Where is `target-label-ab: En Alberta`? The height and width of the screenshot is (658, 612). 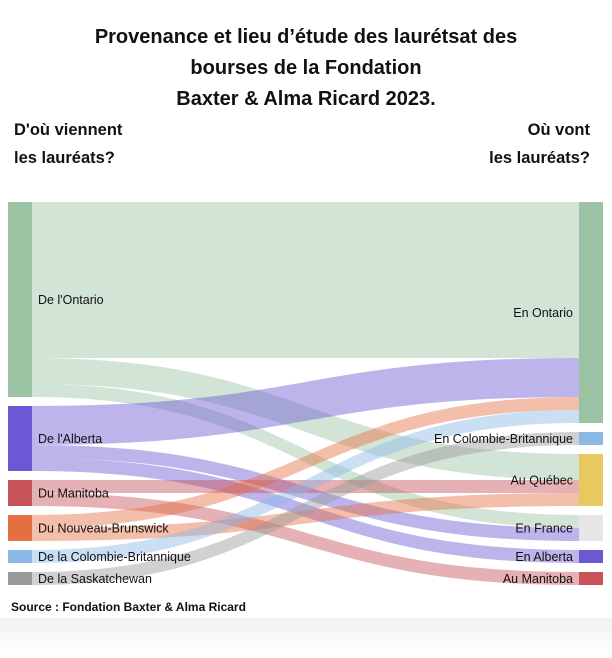 target-label-ab: En Alberta is located at coordinates (544, 557).